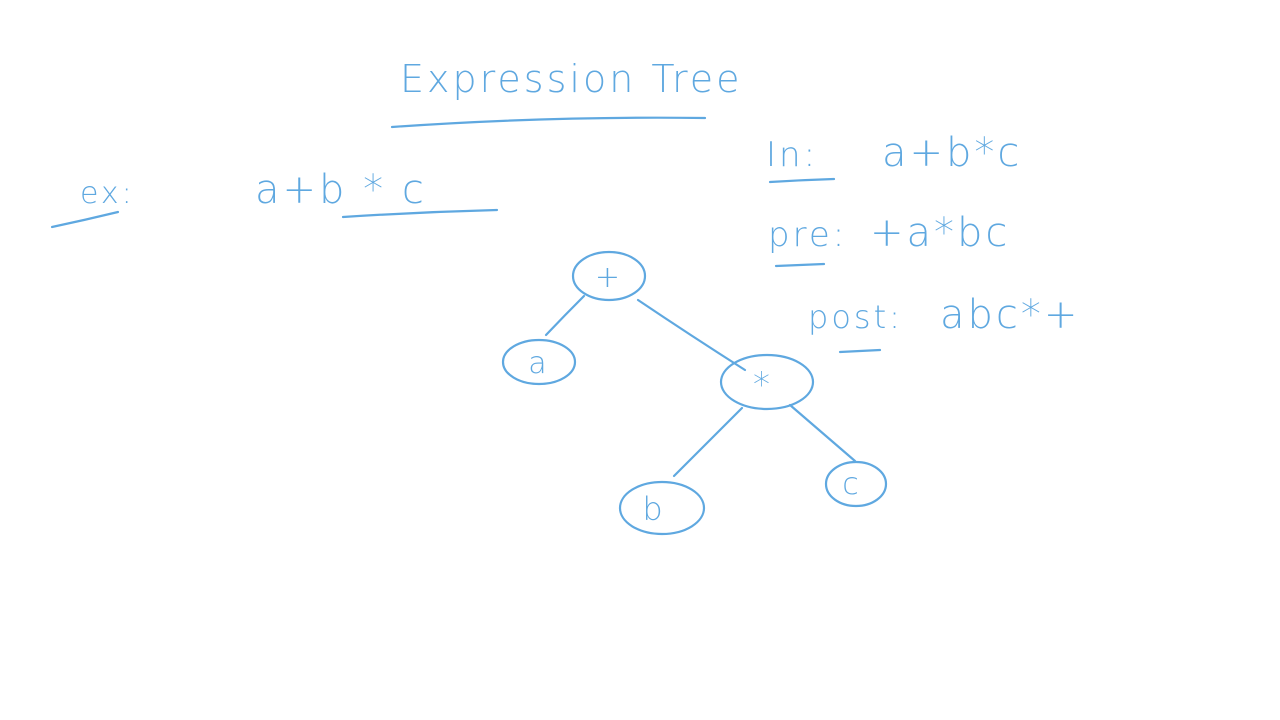 This screenshot has height=720, width=1280. I want to click on tree-node-root: +, so click(609, 276).